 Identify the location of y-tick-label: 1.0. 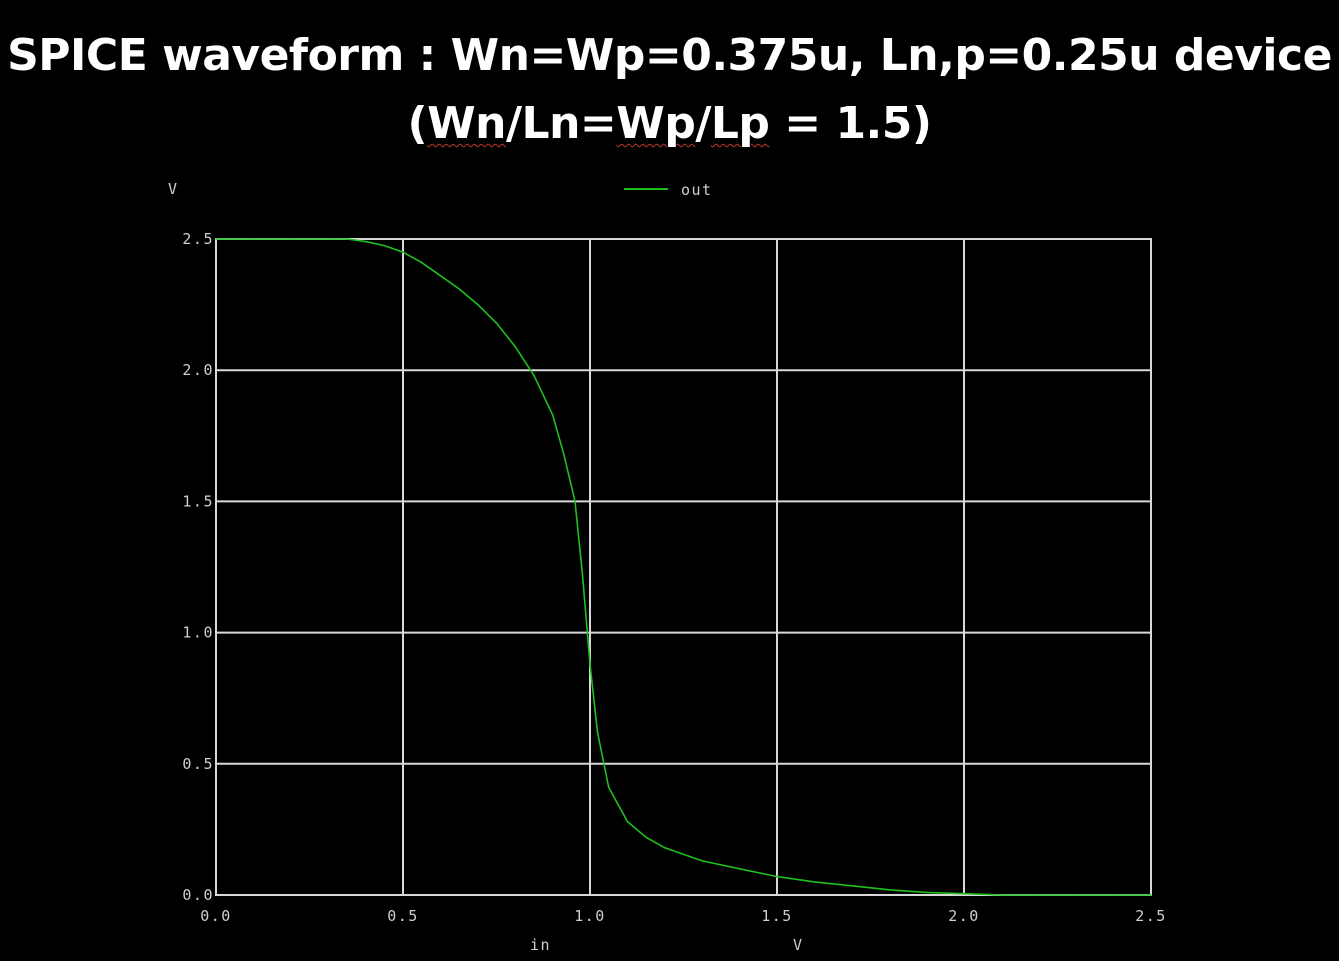
(198, 633).